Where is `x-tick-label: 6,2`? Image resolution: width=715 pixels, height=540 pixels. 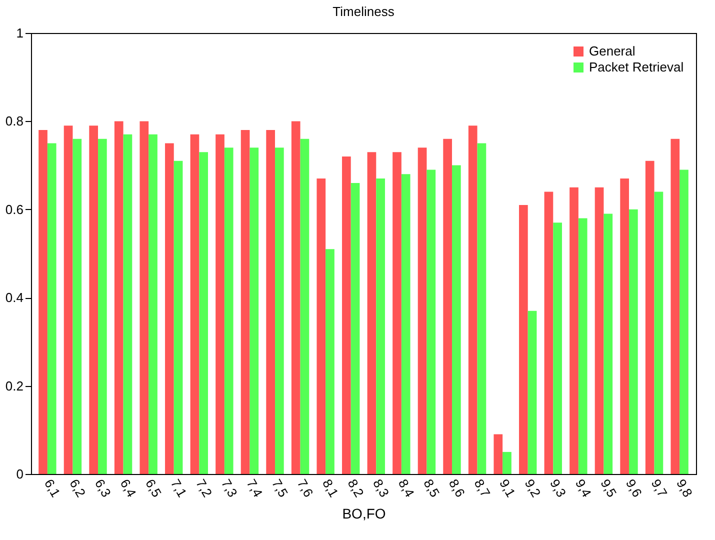
x-tick-label: 6,2 is located at coordinates (77, 488).